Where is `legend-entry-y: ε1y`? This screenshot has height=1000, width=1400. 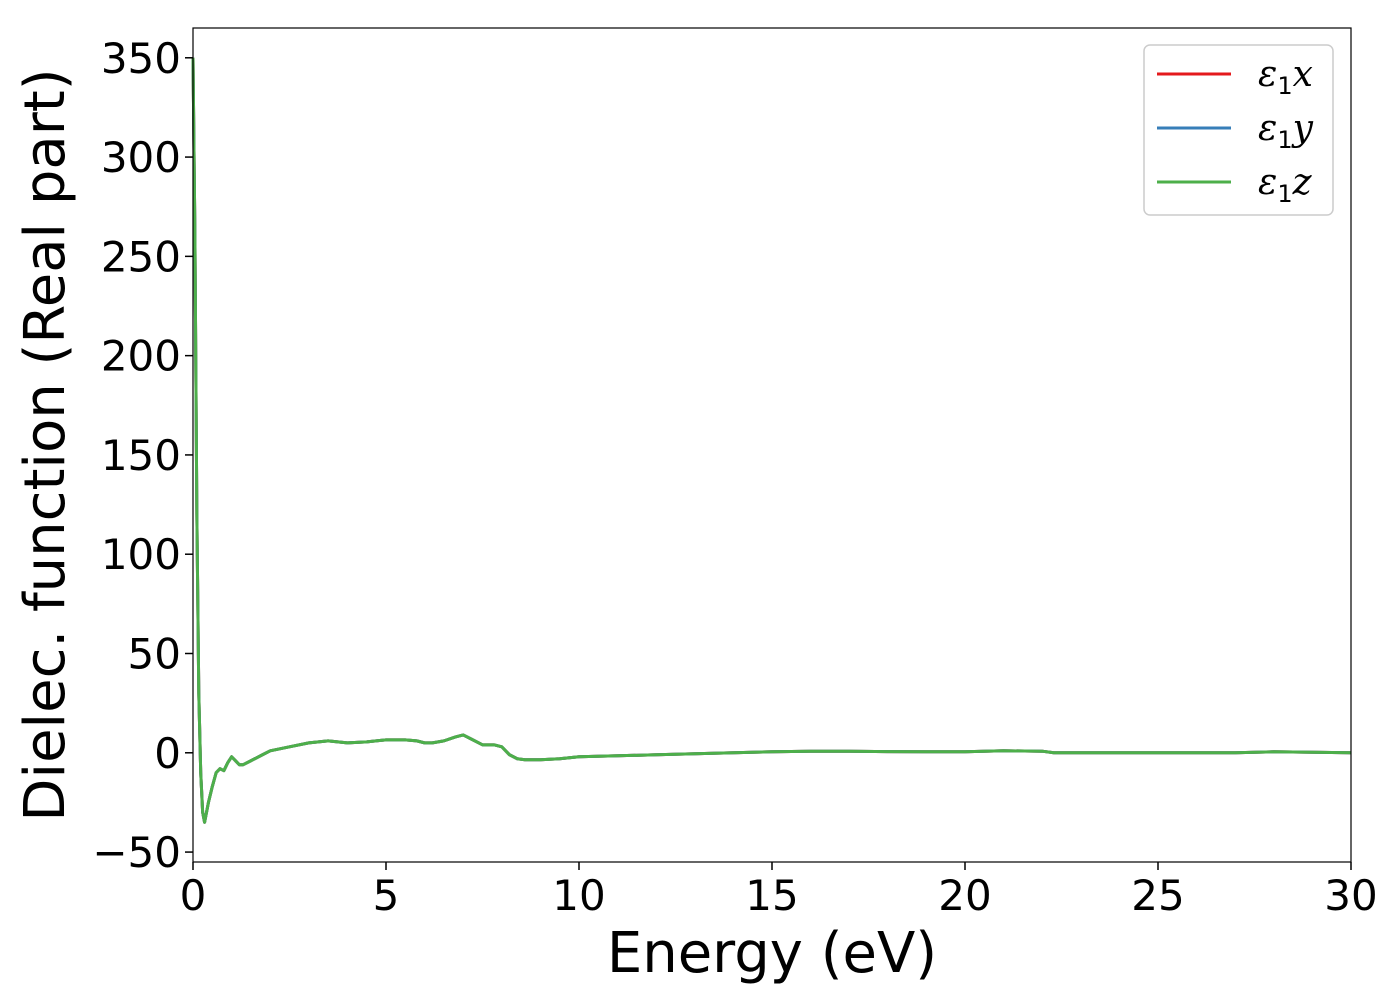 legend-entry-y: ε1y is located at coordinates (1286, 131).